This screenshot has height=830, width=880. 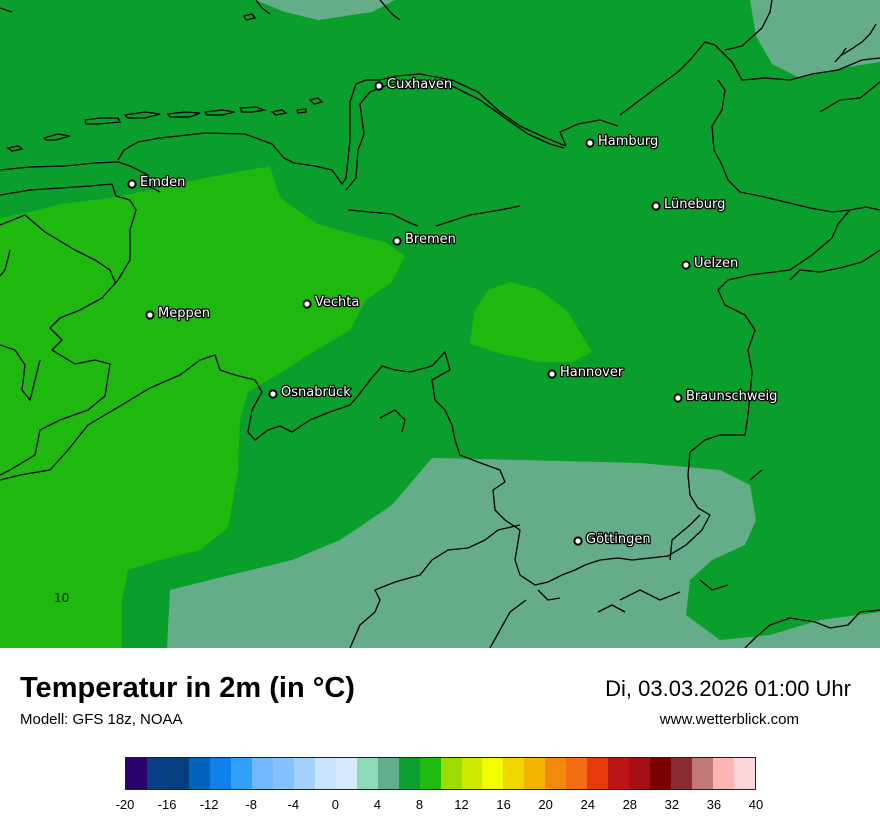 I want to click on tiny-dot, so click(x=74, y=584).